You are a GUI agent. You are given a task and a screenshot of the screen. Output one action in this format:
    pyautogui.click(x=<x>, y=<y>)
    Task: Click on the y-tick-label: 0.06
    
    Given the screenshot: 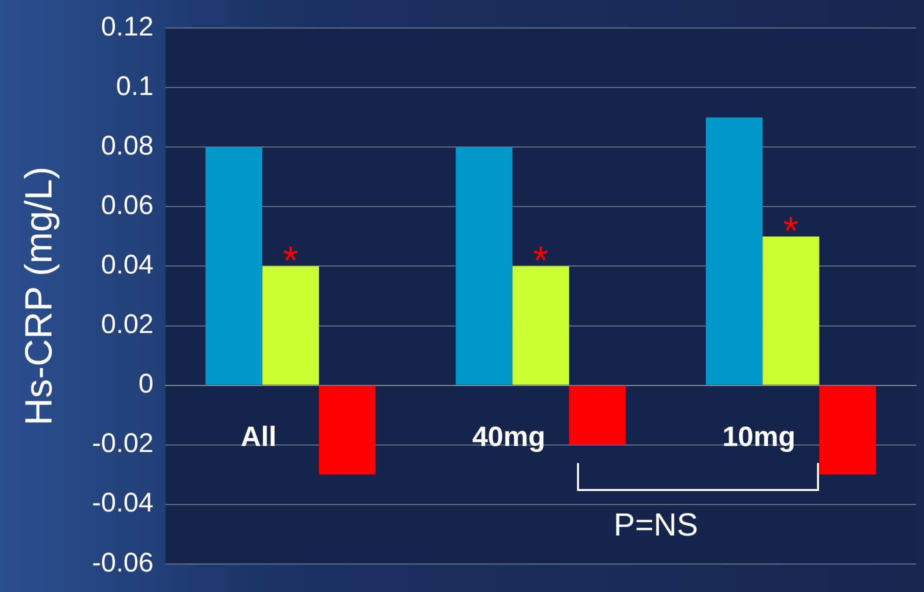 What is the action you would take?
    pyautogui.click(x=127, y=205)
    